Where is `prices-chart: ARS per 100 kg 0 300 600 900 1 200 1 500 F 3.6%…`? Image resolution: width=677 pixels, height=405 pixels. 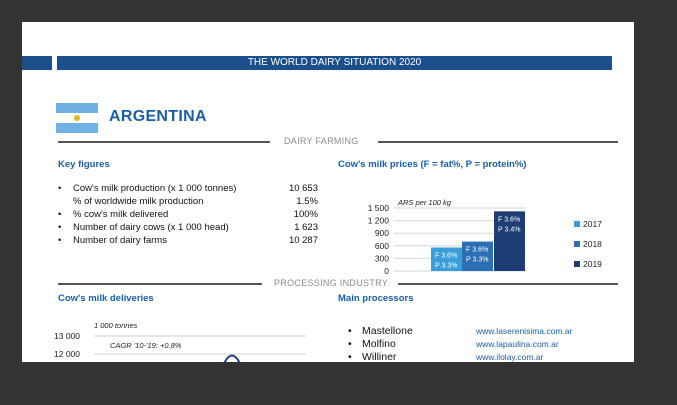 prices-chart: ARS per 100 kg 0 300 600 900 1 200 1 500 F 3.6%… is located at coordinates (485, 237).